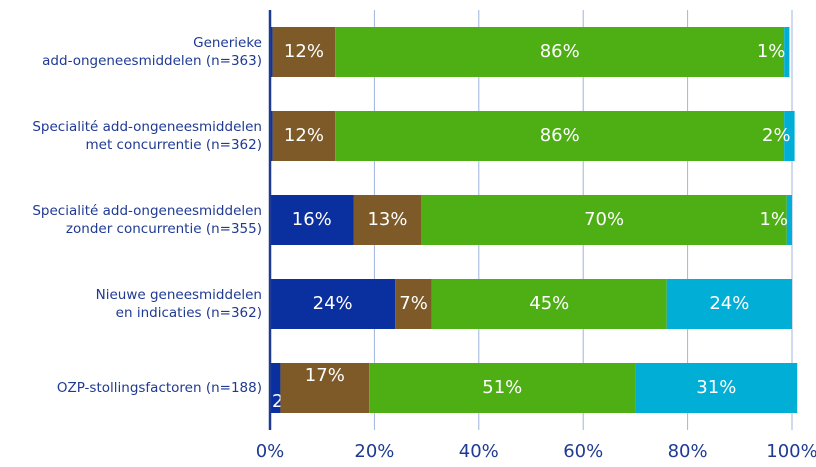 This screenshot has height=467, width=816. I want to click on category-label: met concurrentie (n=362), so click(174, 145).